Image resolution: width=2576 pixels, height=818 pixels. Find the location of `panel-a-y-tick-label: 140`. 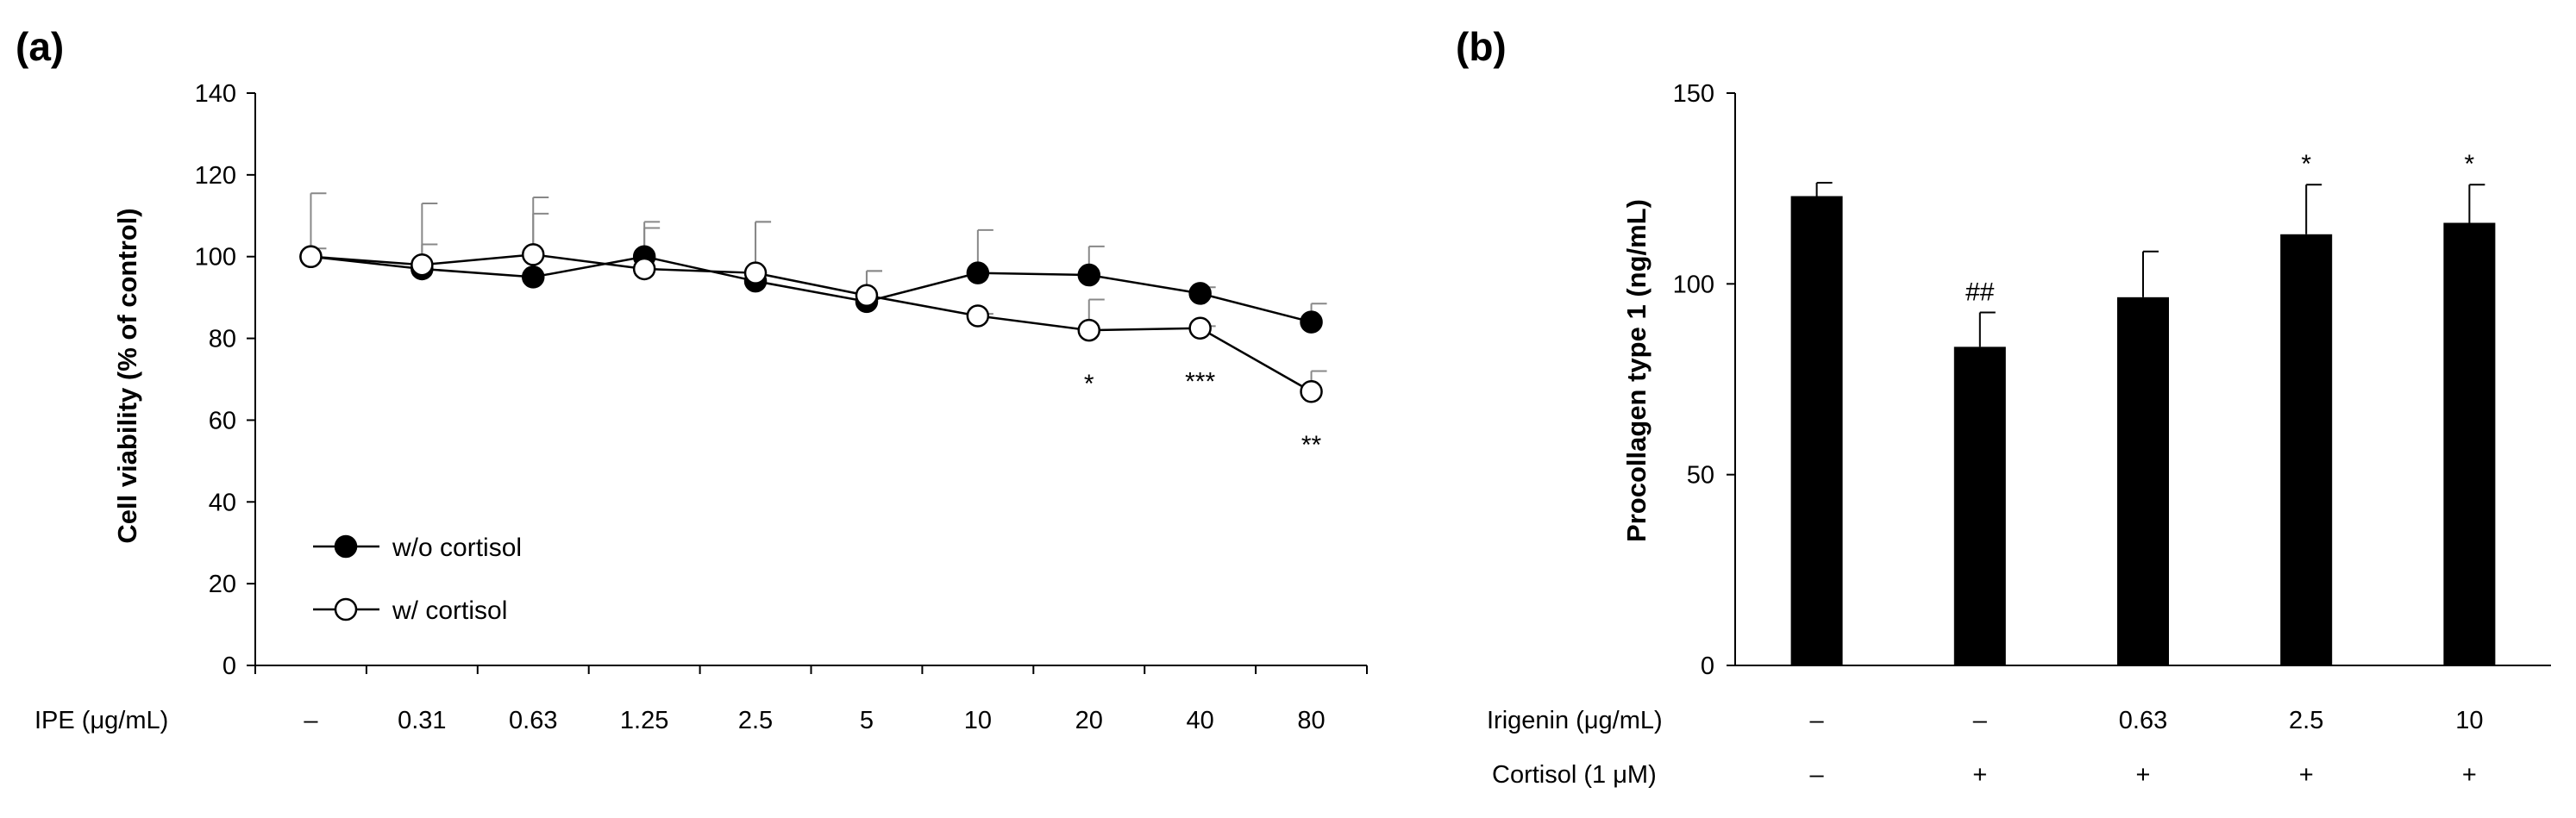

panel-a-y-tick-label: 140 is located at coordinates (215, 94).